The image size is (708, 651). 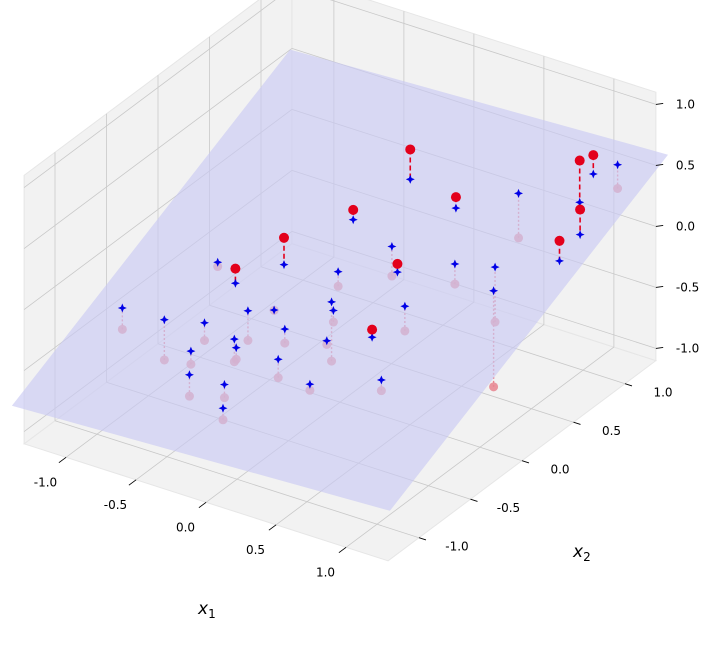 What do you see at coordinates (559, 470) in the screenshot?
I see `x2-tick-label: 0.0` at bounding box center [559, 470].